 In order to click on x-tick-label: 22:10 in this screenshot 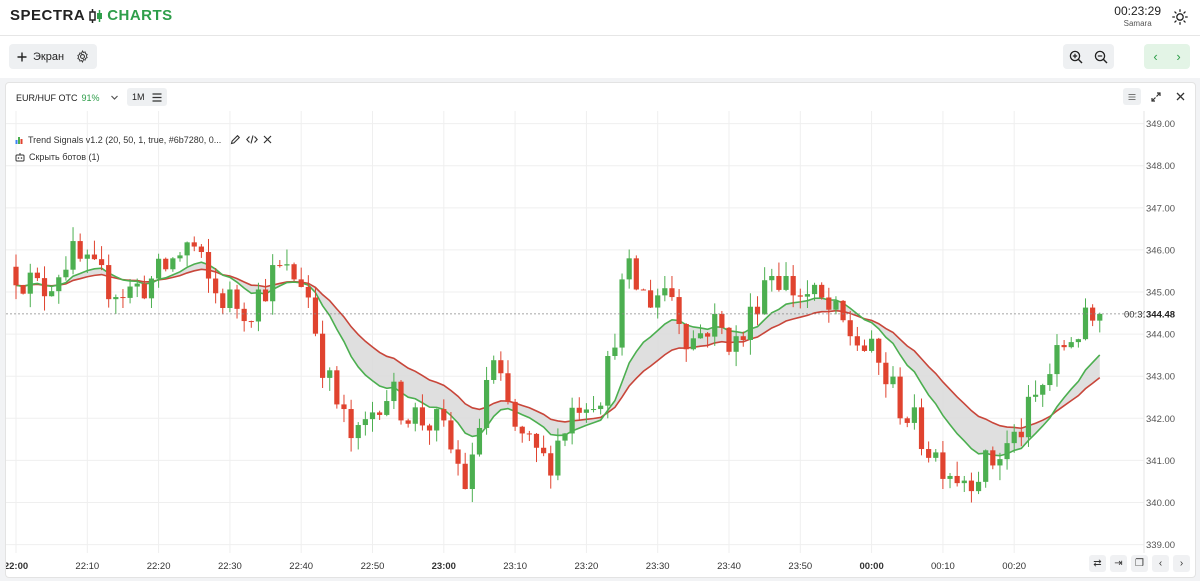, I will do `click(87, 566)`.